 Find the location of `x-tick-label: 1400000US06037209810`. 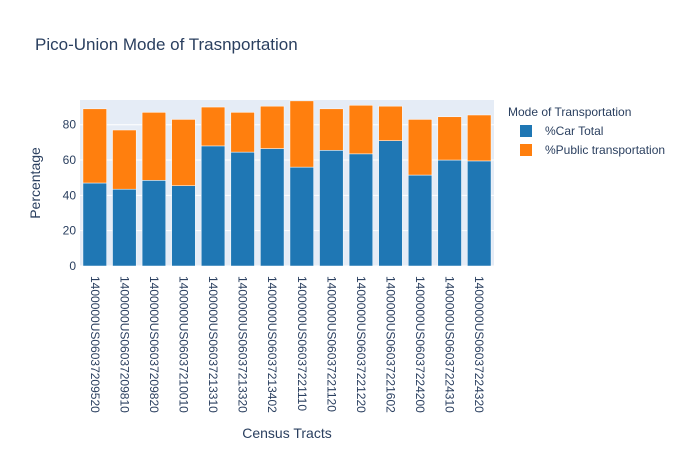

x-tick-label: 1400000US06037209810 is located at coordinates (124, 344).